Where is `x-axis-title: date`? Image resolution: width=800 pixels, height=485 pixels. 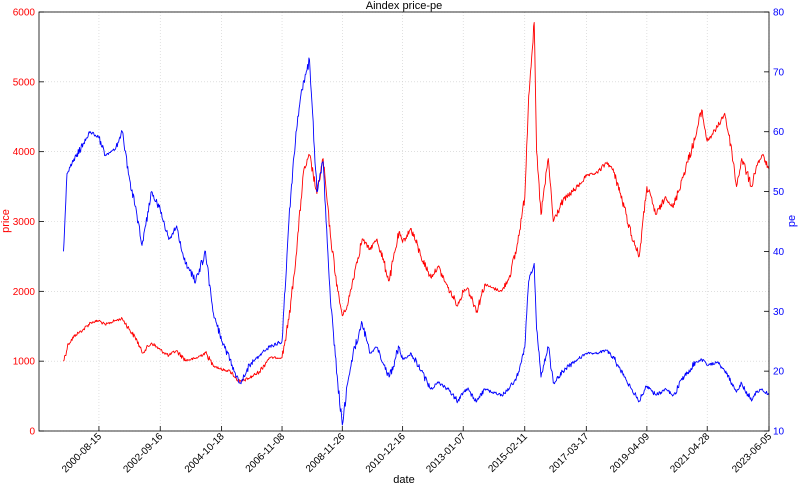 x-axis-title: date is located at coordinates (403, 479).